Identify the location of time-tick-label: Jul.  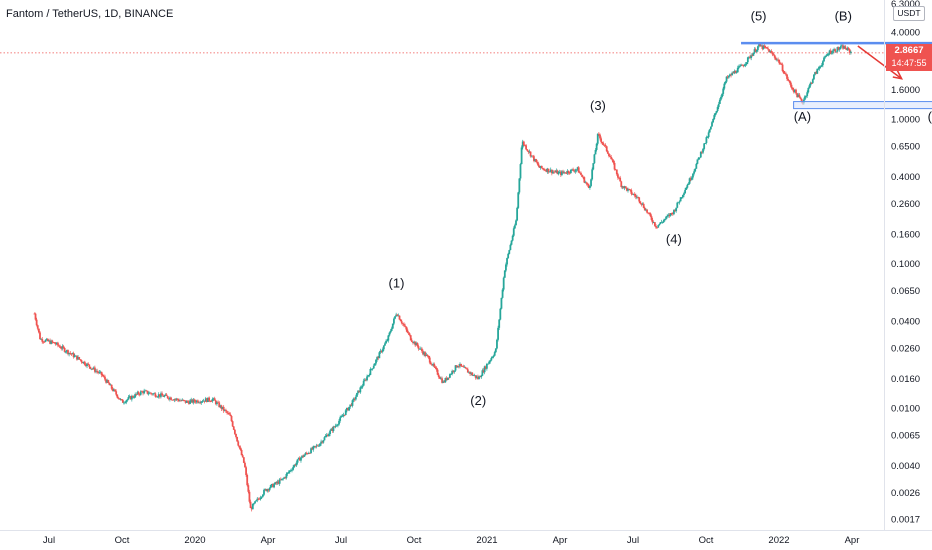
(49, 540).